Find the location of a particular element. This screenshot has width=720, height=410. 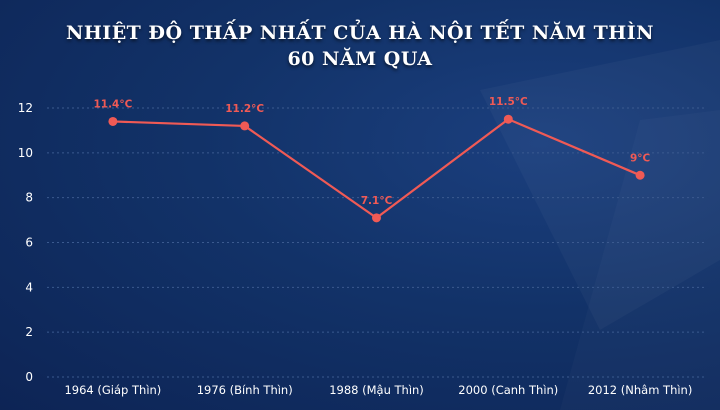

y-tick-label: 8 is located at coordinates (29, 198).